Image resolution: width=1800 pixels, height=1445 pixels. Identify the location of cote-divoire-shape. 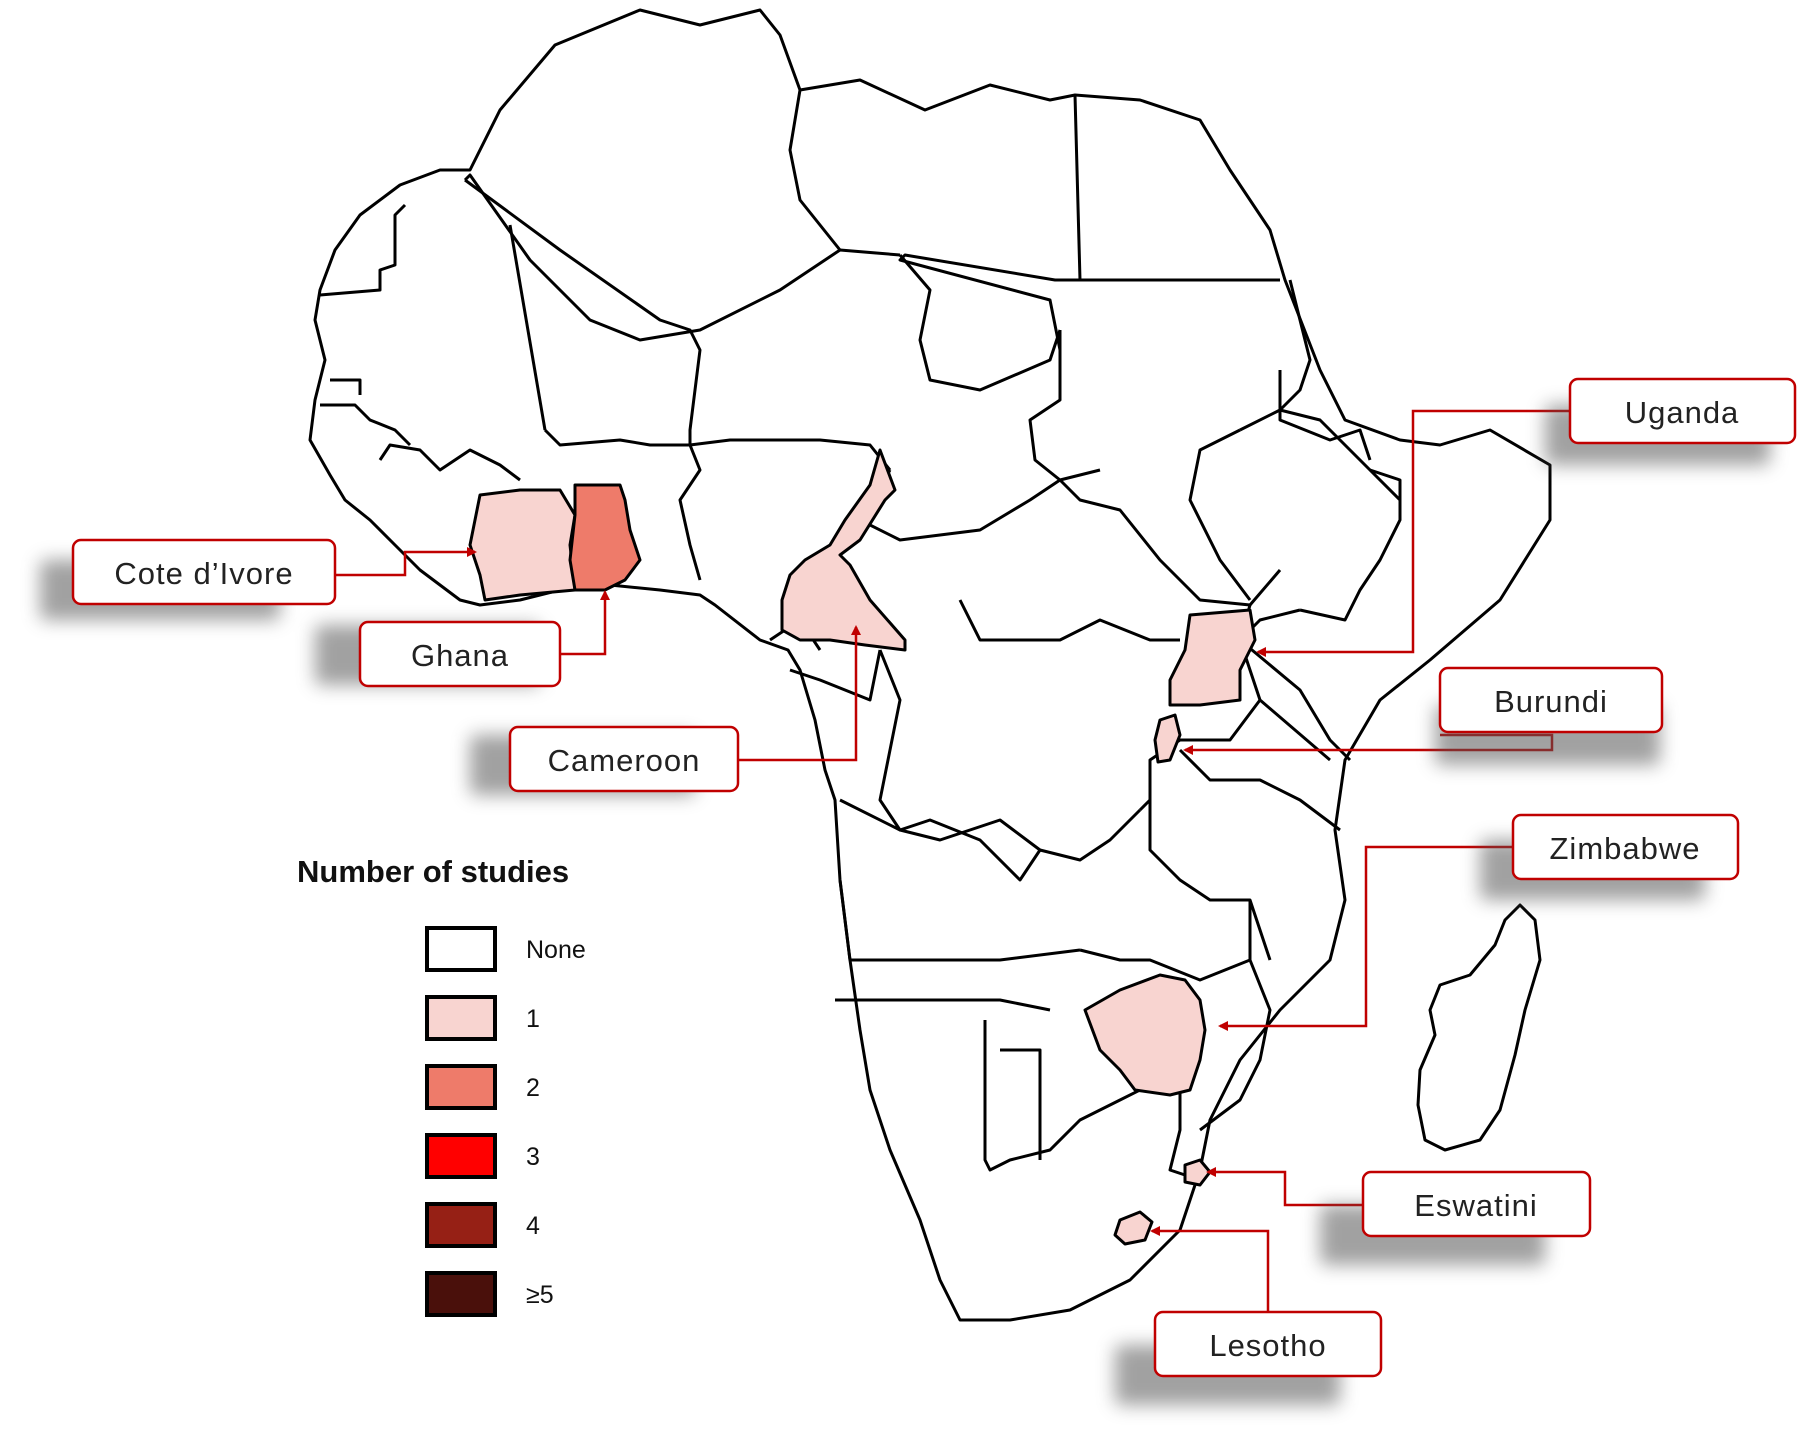
(522, 545).